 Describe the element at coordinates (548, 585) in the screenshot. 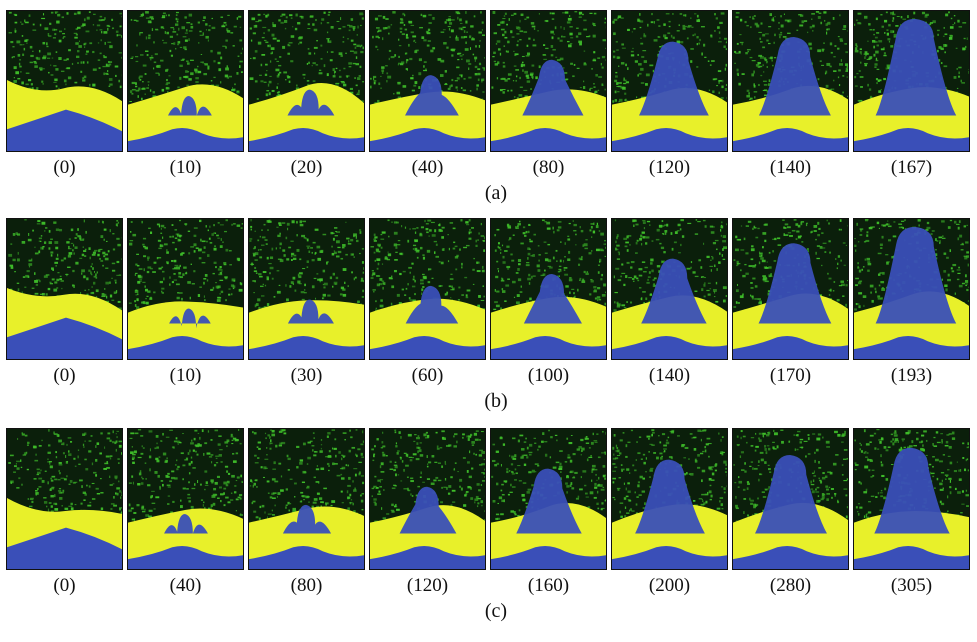

I see `step-label: (160)` at that location.